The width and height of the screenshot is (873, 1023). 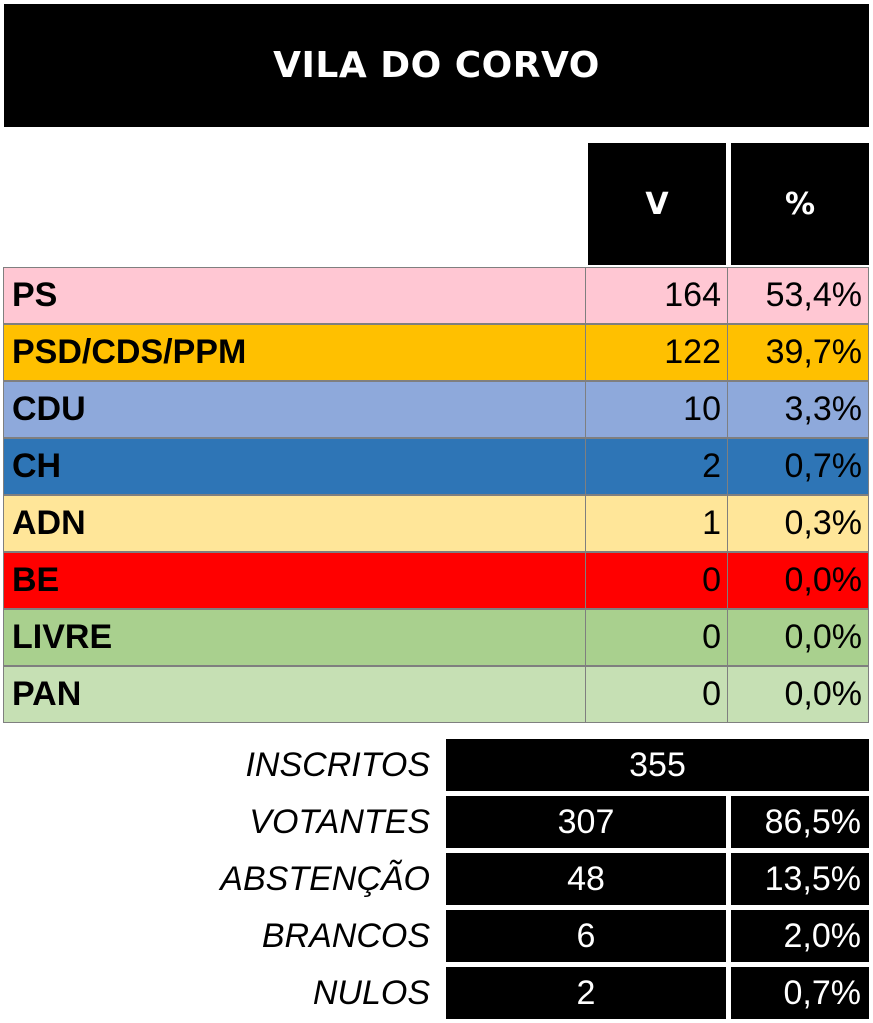 I want to click on title-banner: VILA DO CORVO, so click(x=436, y=65).